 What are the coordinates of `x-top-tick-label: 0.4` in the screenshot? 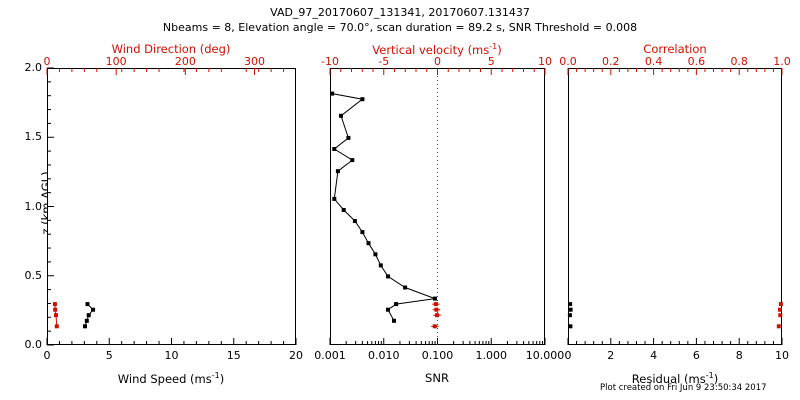 It's located at (653, 61).